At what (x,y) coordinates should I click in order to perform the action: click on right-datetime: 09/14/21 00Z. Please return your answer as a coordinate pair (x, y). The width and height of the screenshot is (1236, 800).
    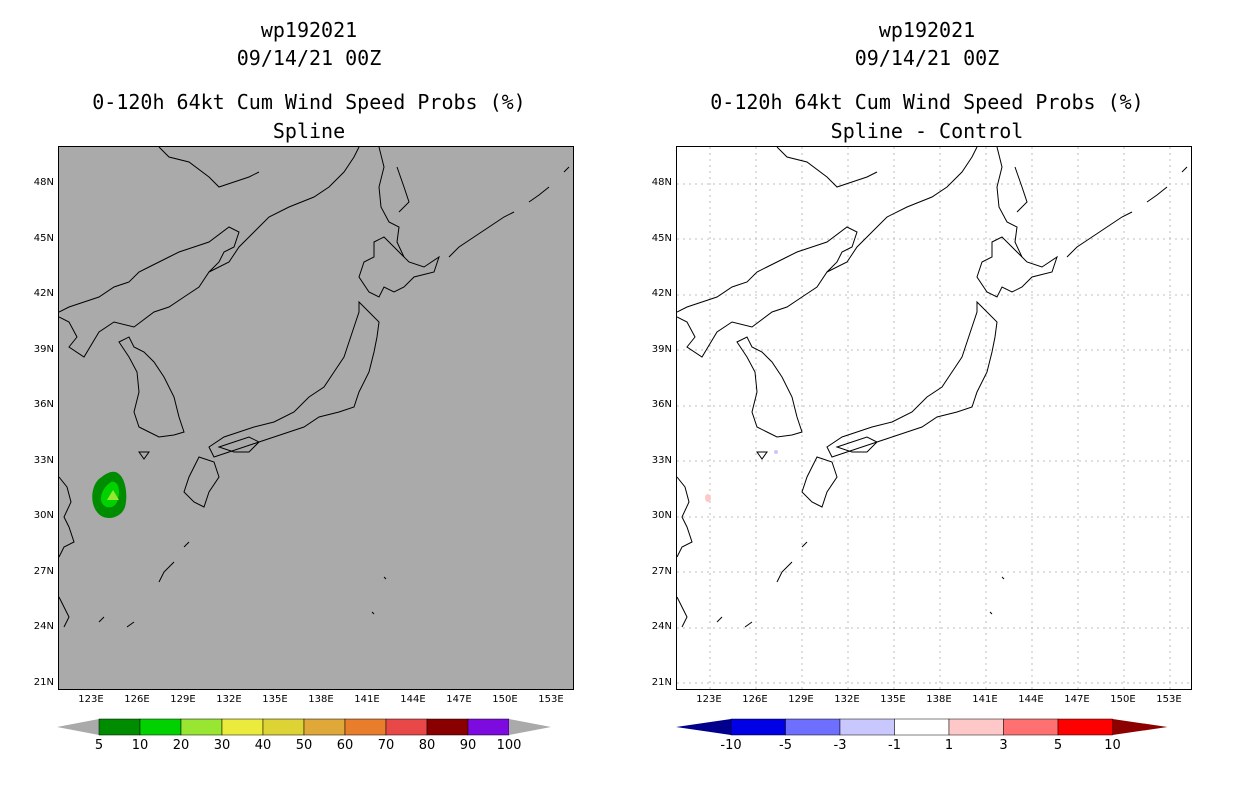
    Looking at the image, I should click on (927, 58).